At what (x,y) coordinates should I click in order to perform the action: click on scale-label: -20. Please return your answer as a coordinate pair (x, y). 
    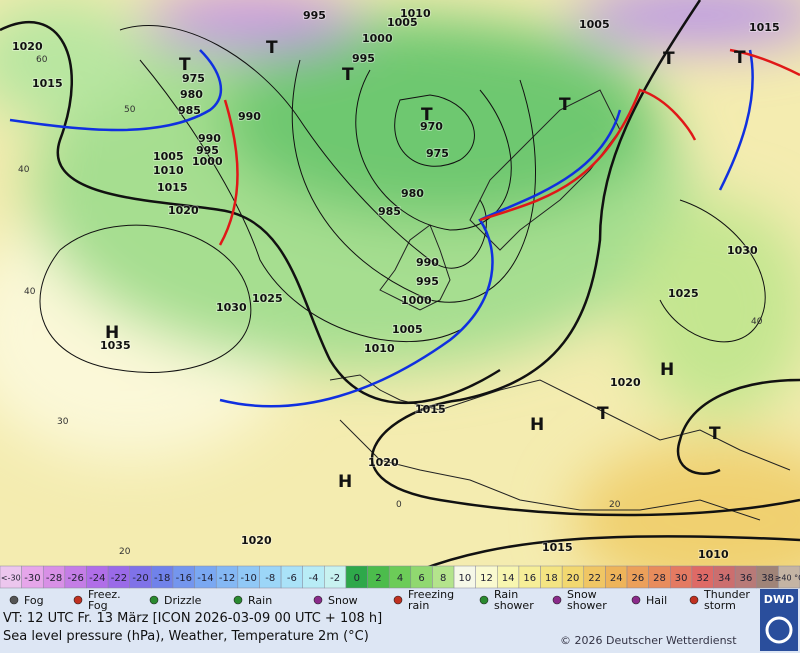
    Looking at the image, I should click on (140, 578).